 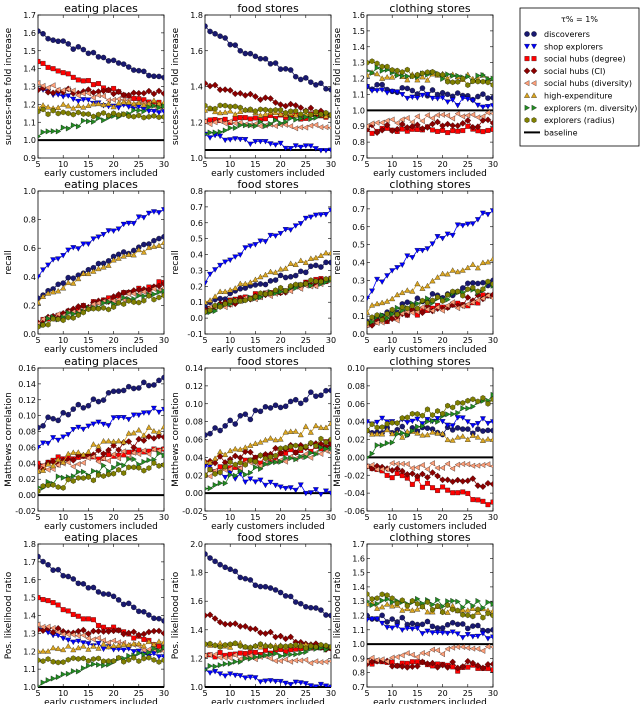 What do you see at coordinates (526, 83) in the screenshot?
I see `legend-swatch` at bounding box center [526, 83].